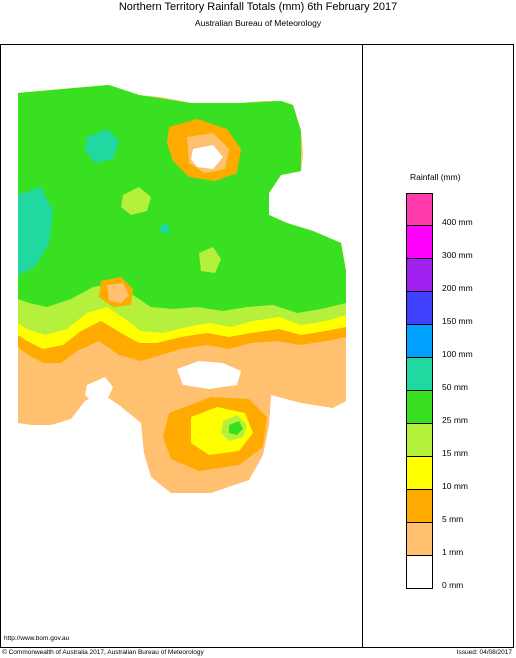 The image size is (516, 658). What do you see at coordinates (453, 518) in the screenshot?
I see `legend-label: 5 mm` at bounding box center [453, 518].